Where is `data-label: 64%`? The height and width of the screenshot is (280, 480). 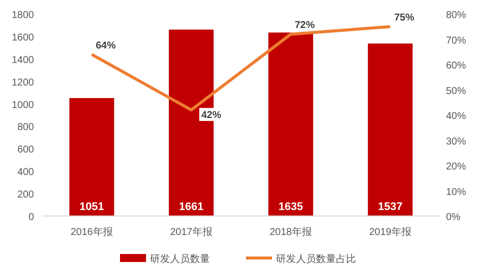
data-label: 64% is located at coordinates (106, 46).